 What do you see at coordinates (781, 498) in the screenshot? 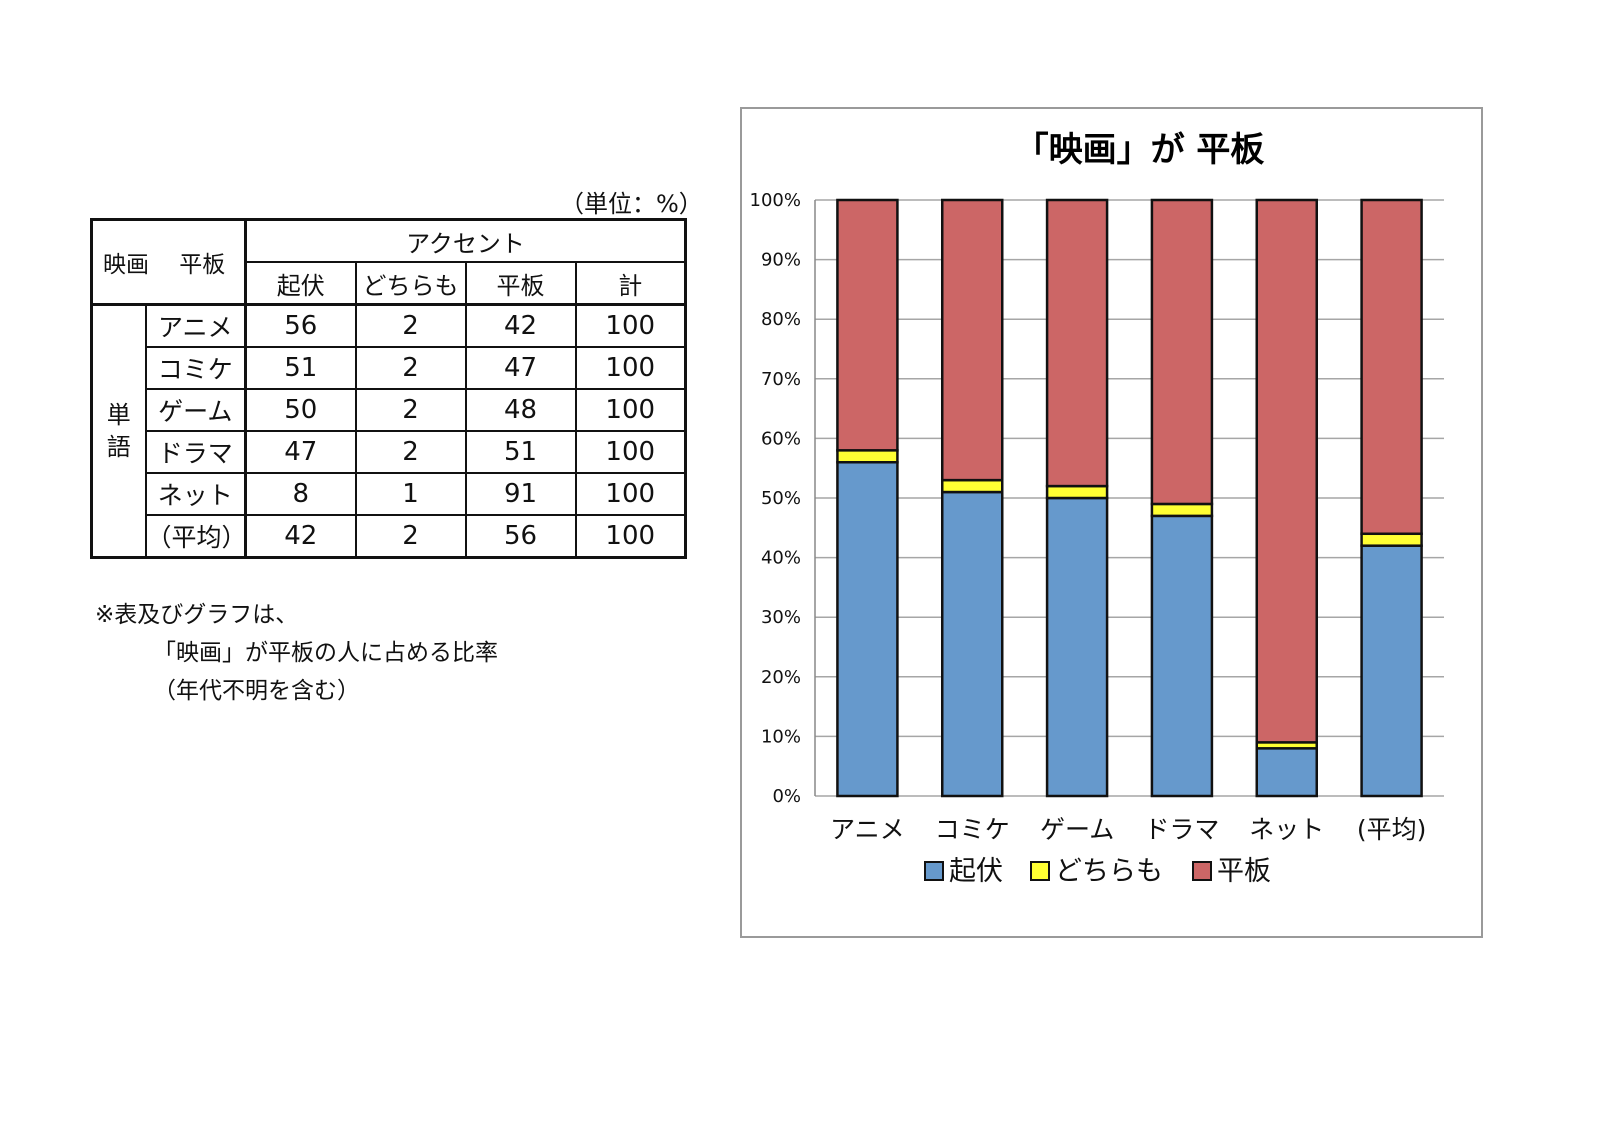
I see `y-tick-label: 50%` at bounding box center [781, 498].